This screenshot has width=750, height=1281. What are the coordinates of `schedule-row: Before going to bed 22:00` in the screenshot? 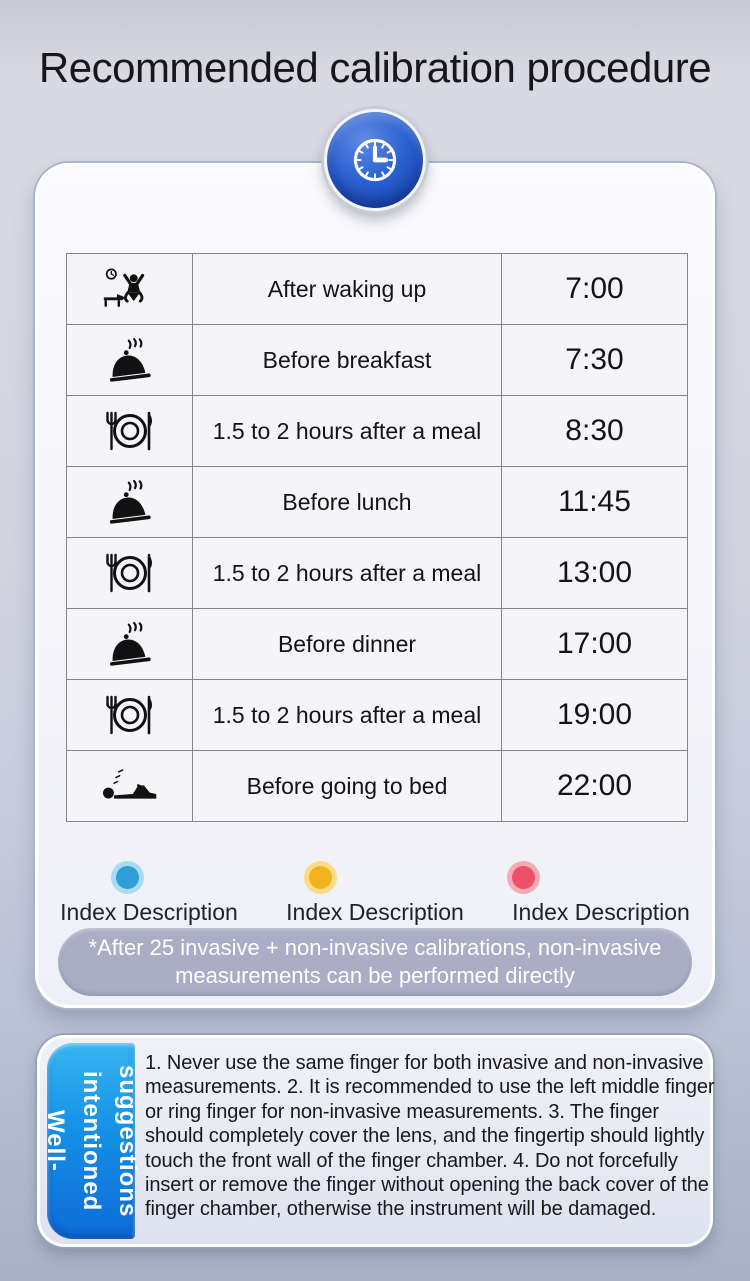 It's located at (377, 786).